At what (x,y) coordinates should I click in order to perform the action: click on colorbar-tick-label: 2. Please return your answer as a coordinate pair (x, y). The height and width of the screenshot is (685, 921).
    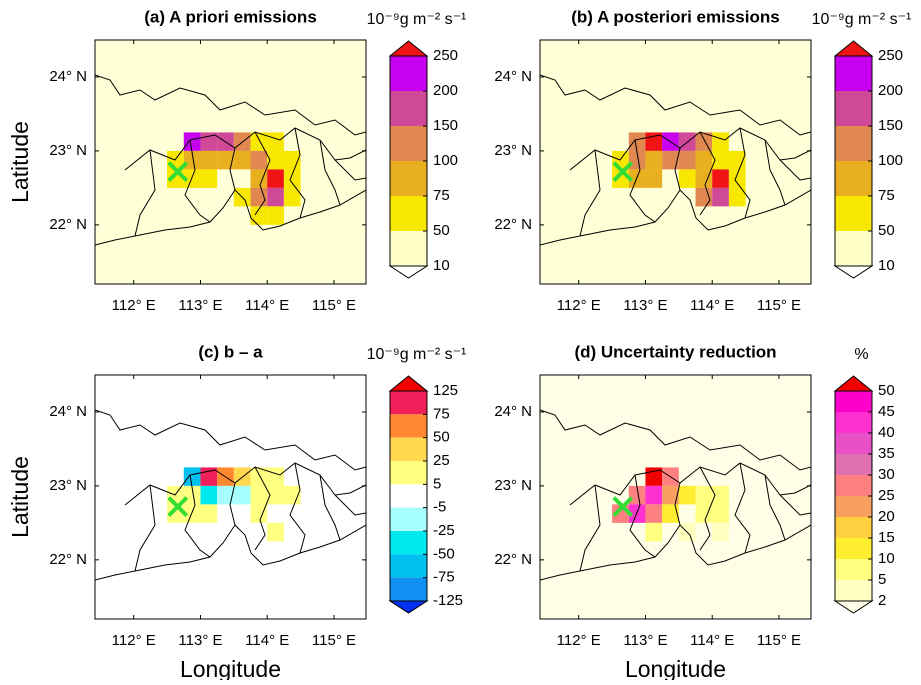
    Looking at the image, I should click on (882, 600).